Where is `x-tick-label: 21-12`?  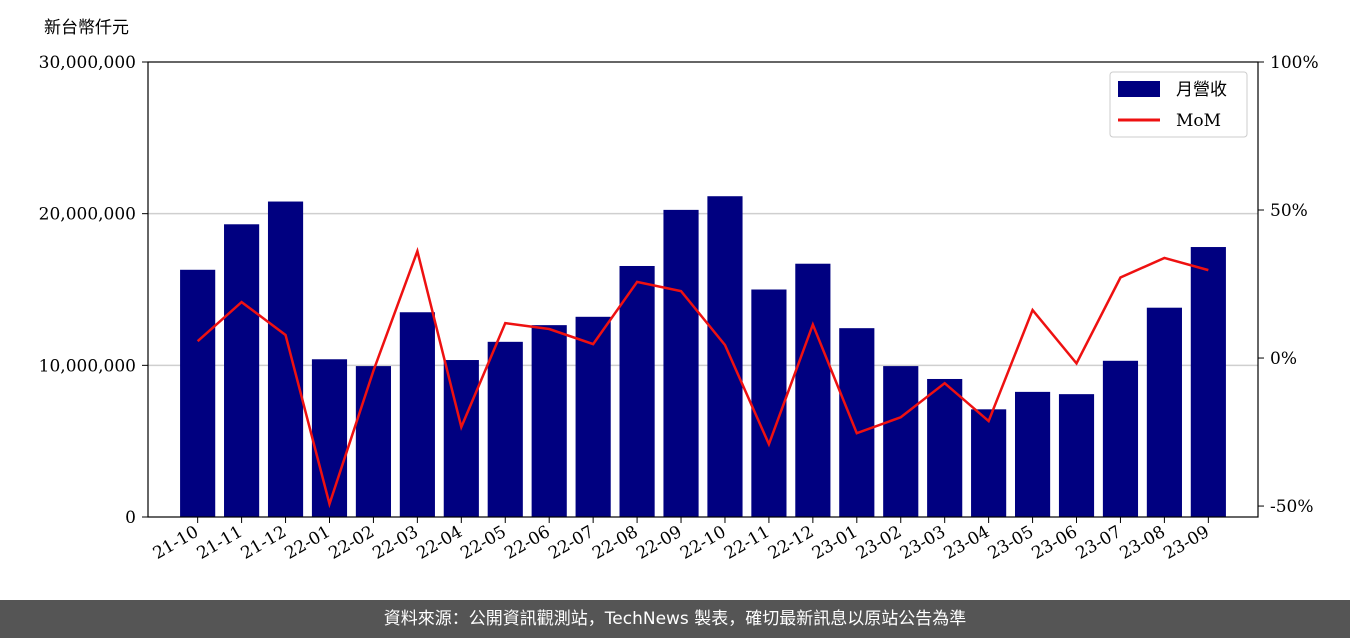
x-tick-label: 21-12 is located at coordinates (264, 543).